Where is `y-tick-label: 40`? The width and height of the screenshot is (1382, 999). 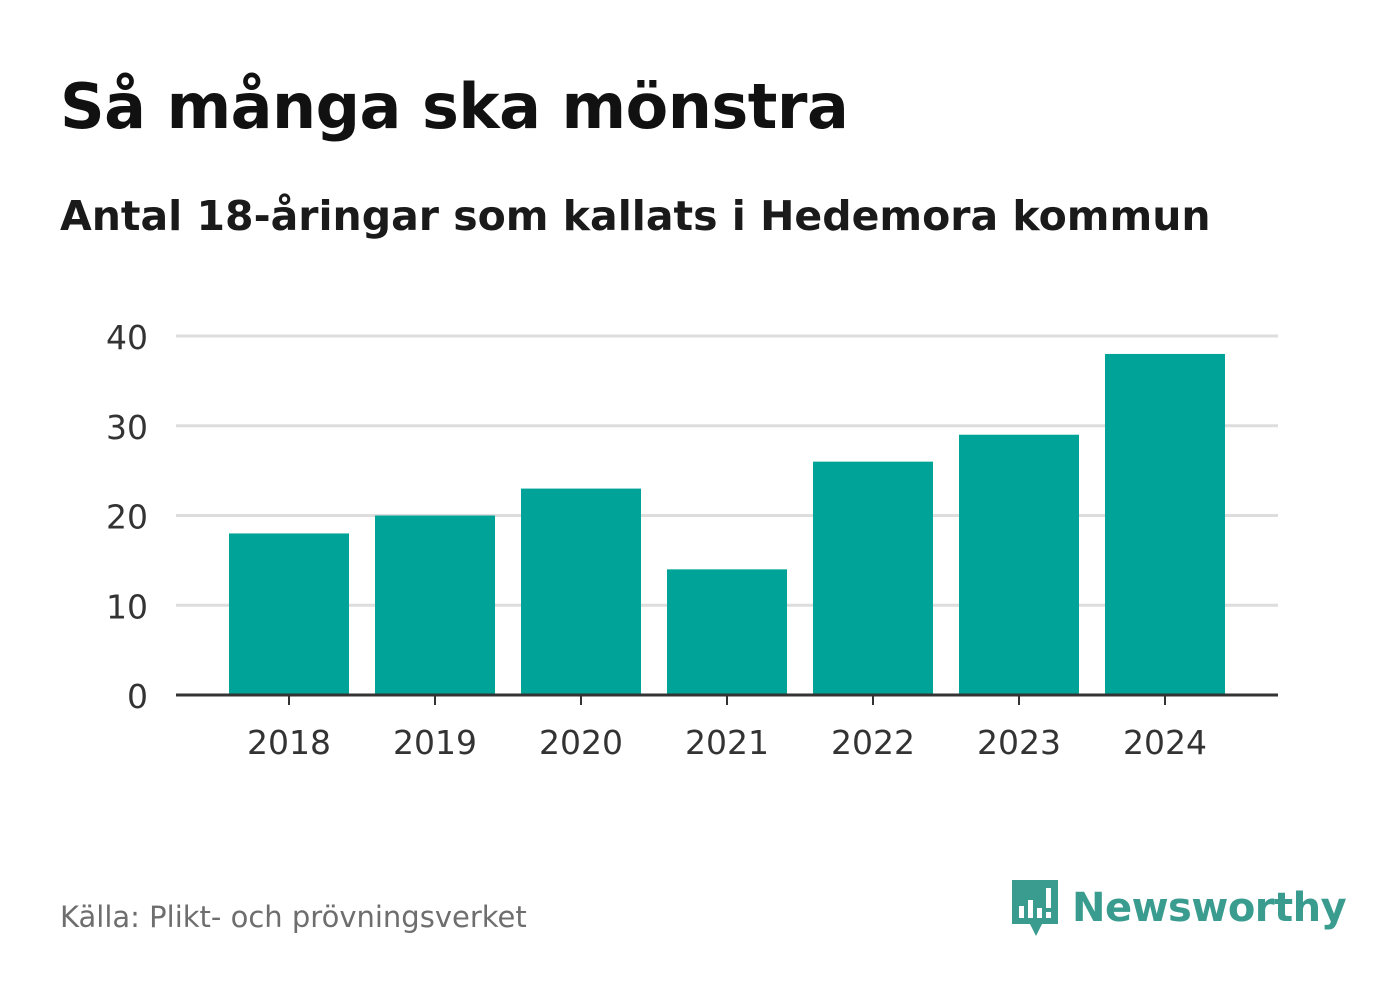
y-tick-label: 40 is located at coordinates (127, 337).